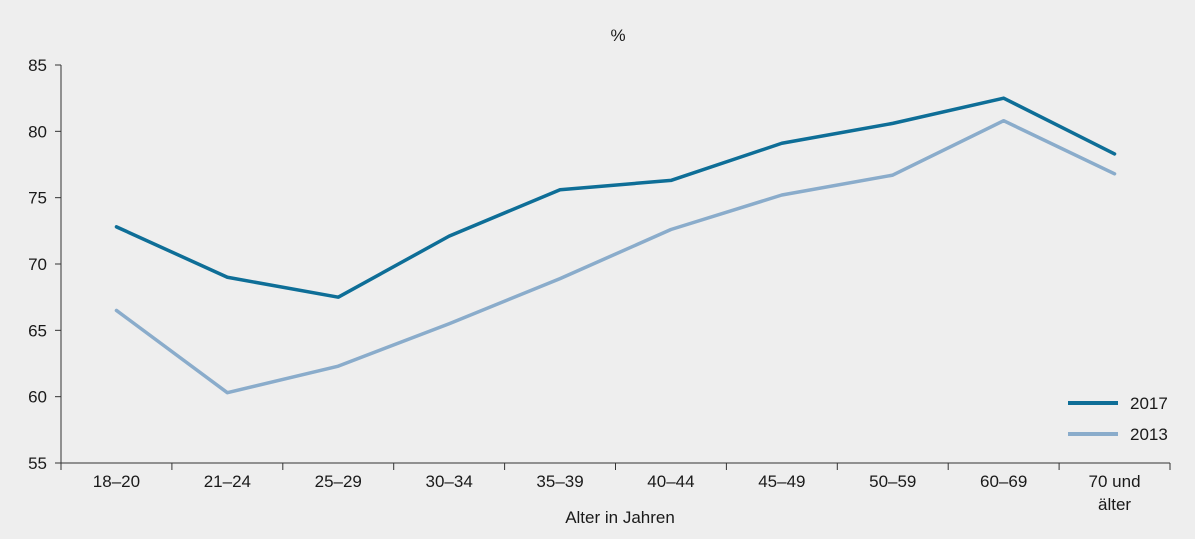 This screenshot has height=539, width=1195. I want to click on x-tick-label: 50–59, so click(892, 481).